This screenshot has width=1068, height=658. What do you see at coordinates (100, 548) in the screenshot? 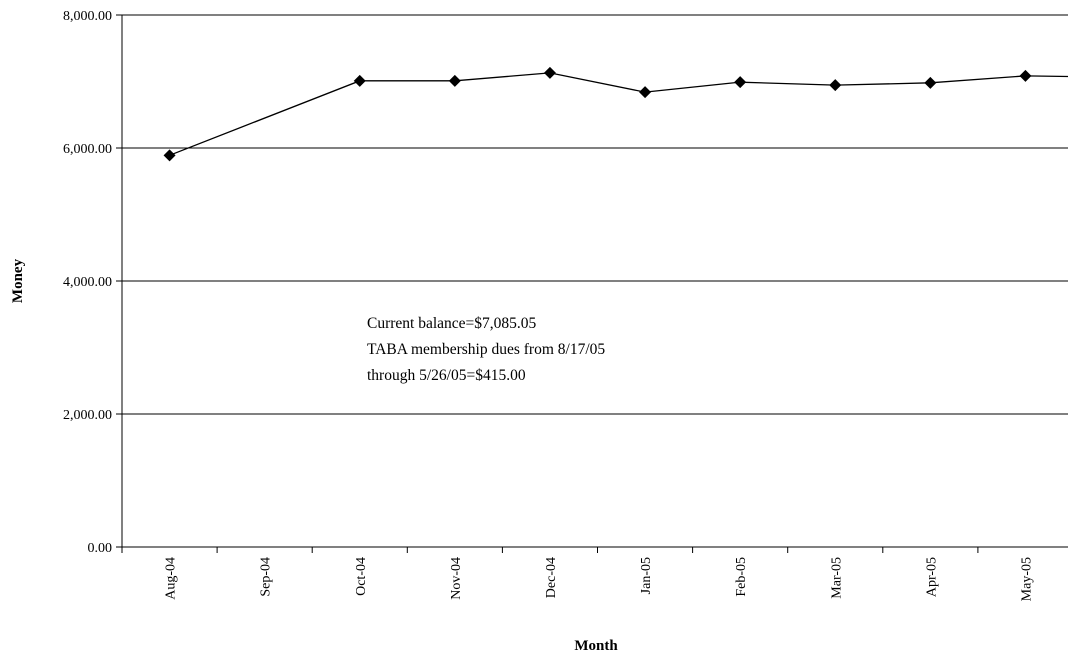
I see `y-tick-label: 0.00` at bounding box center [100, 548].